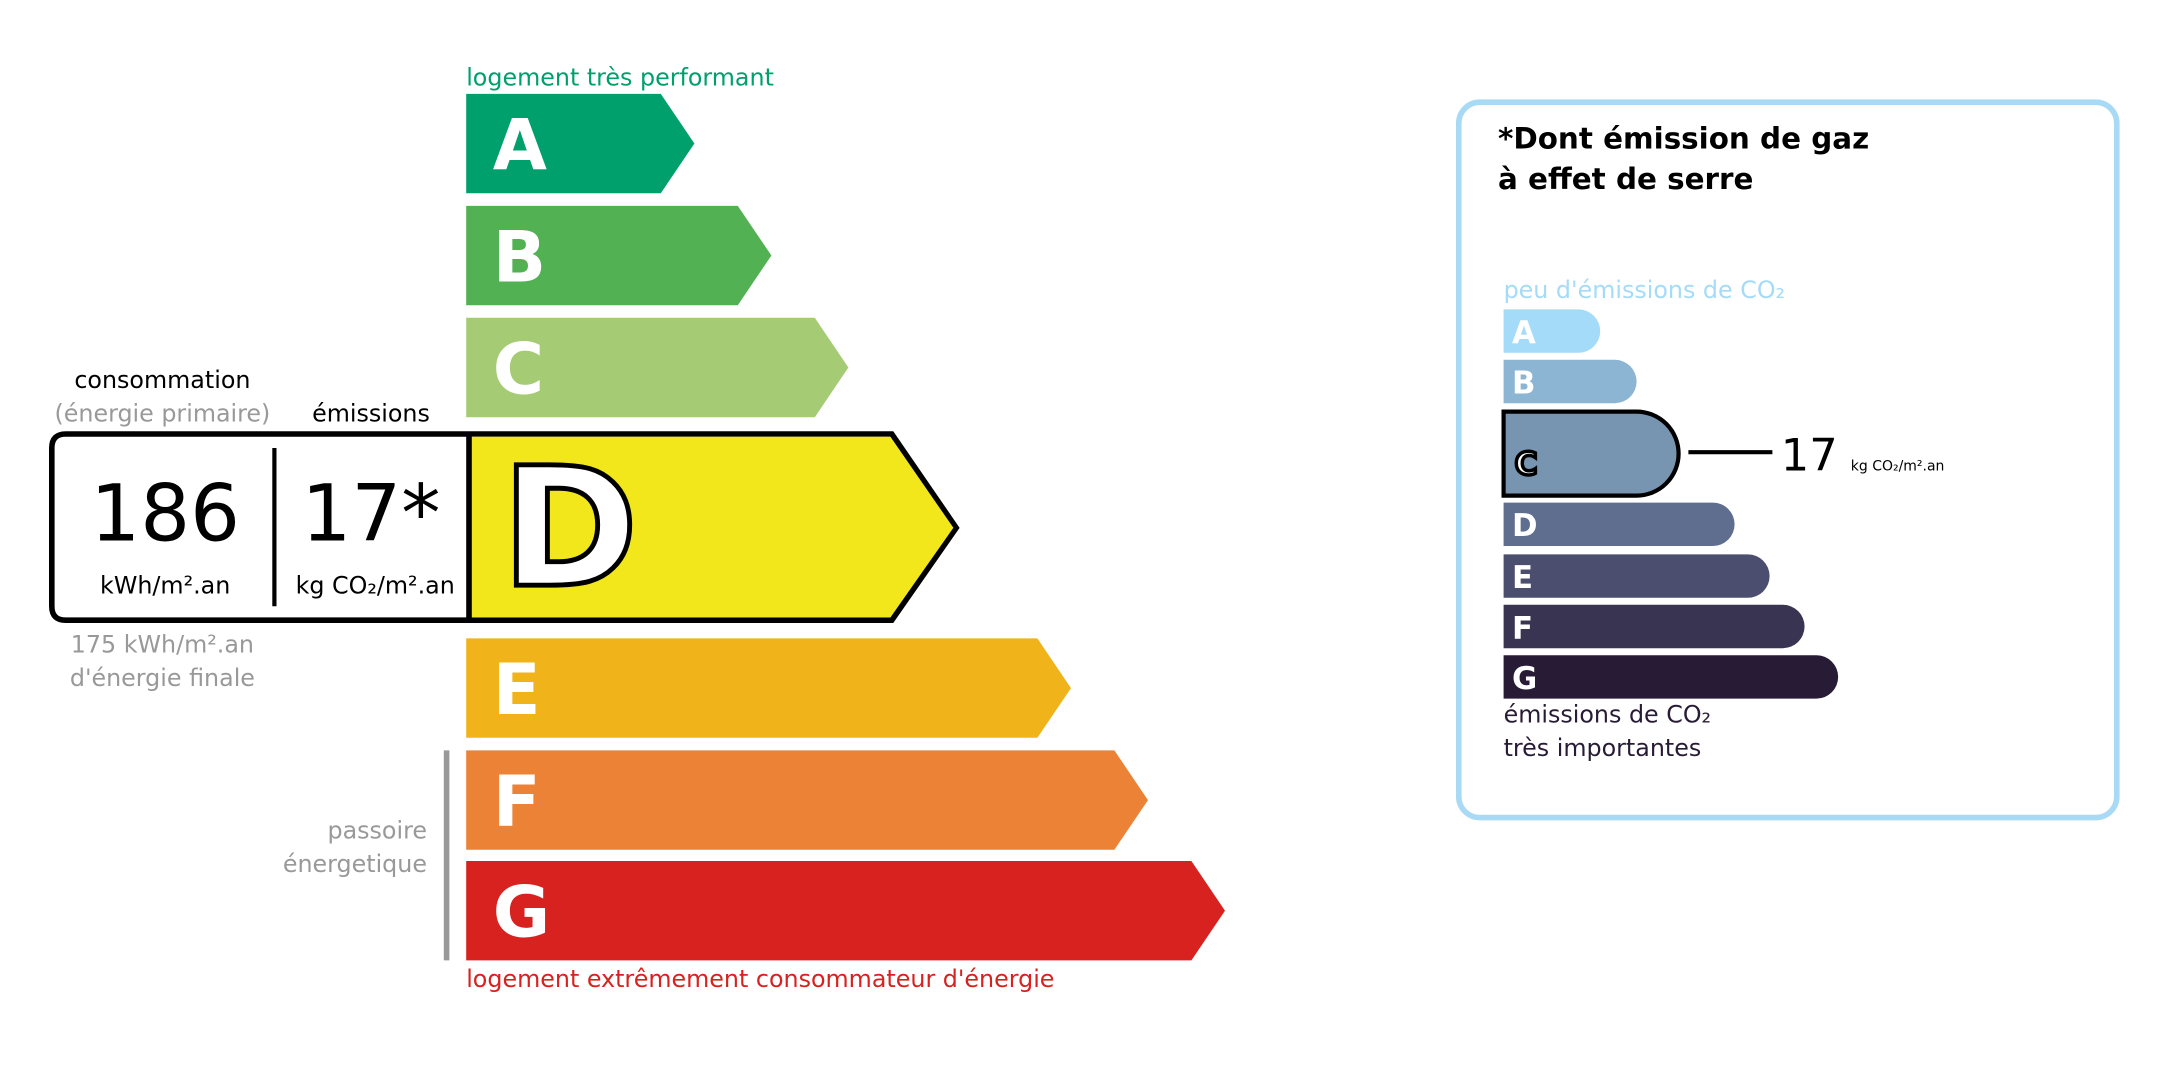 The height and width of the screenshot is (1079, 2169). Describe the element at coordinates (165, 513) in the screenshot. I see `consumption-value: 186` at that location.